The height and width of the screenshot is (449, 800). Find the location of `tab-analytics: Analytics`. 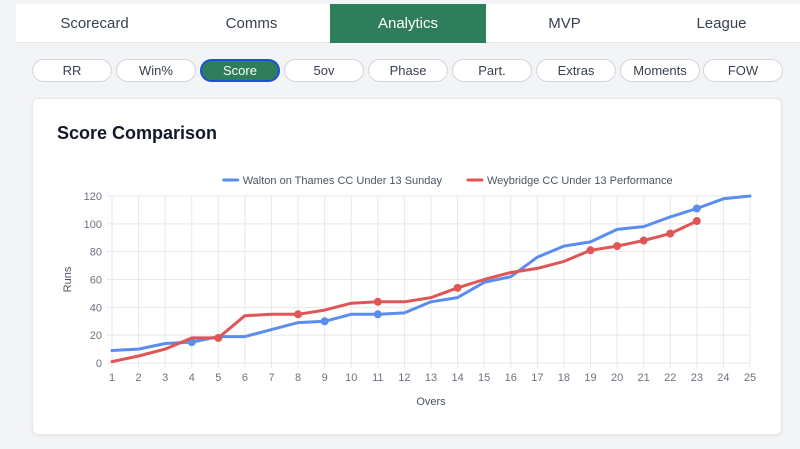

tab-analytics: Analytics is located at coordinates (408, 23).